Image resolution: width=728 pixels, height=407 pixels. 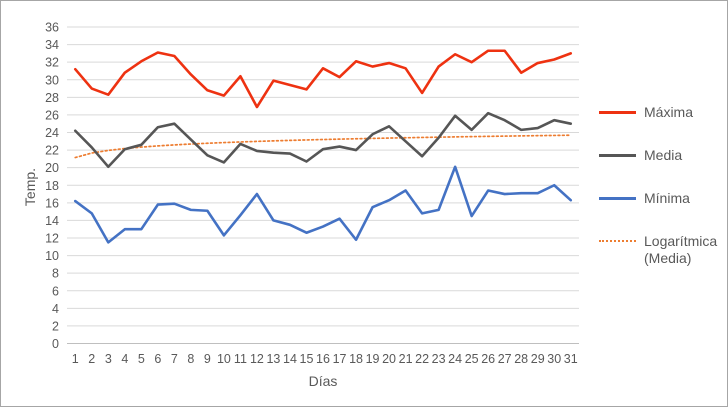 I want to click on x-tick-label: 26, so click(x=488, y=359).